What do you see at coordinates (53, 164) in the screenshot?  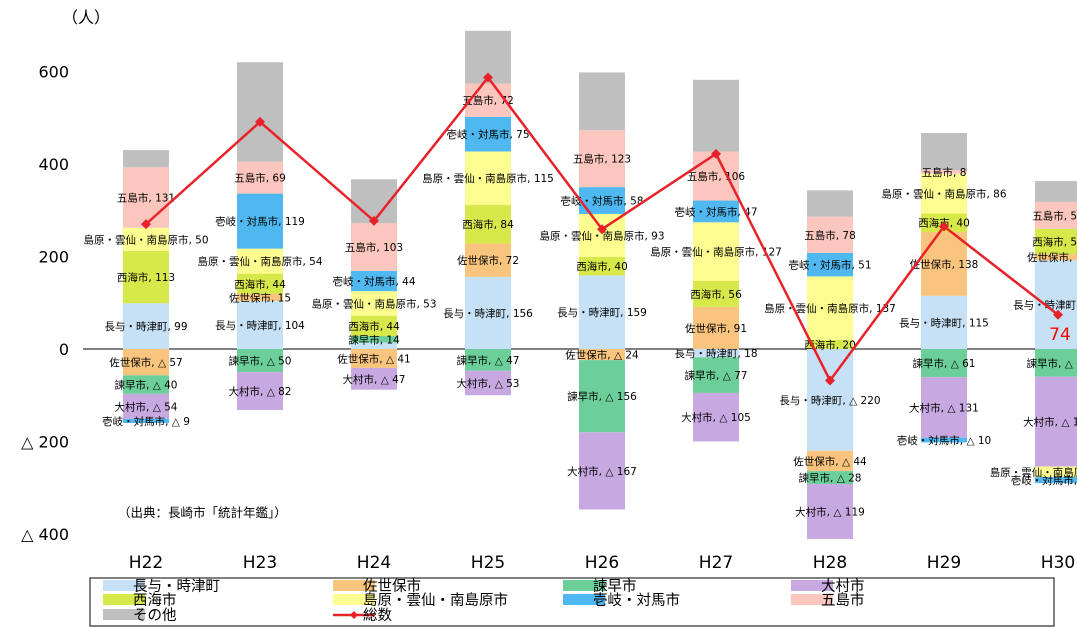 I see `y-tick-label: 400` at bounding box center [53, 164].